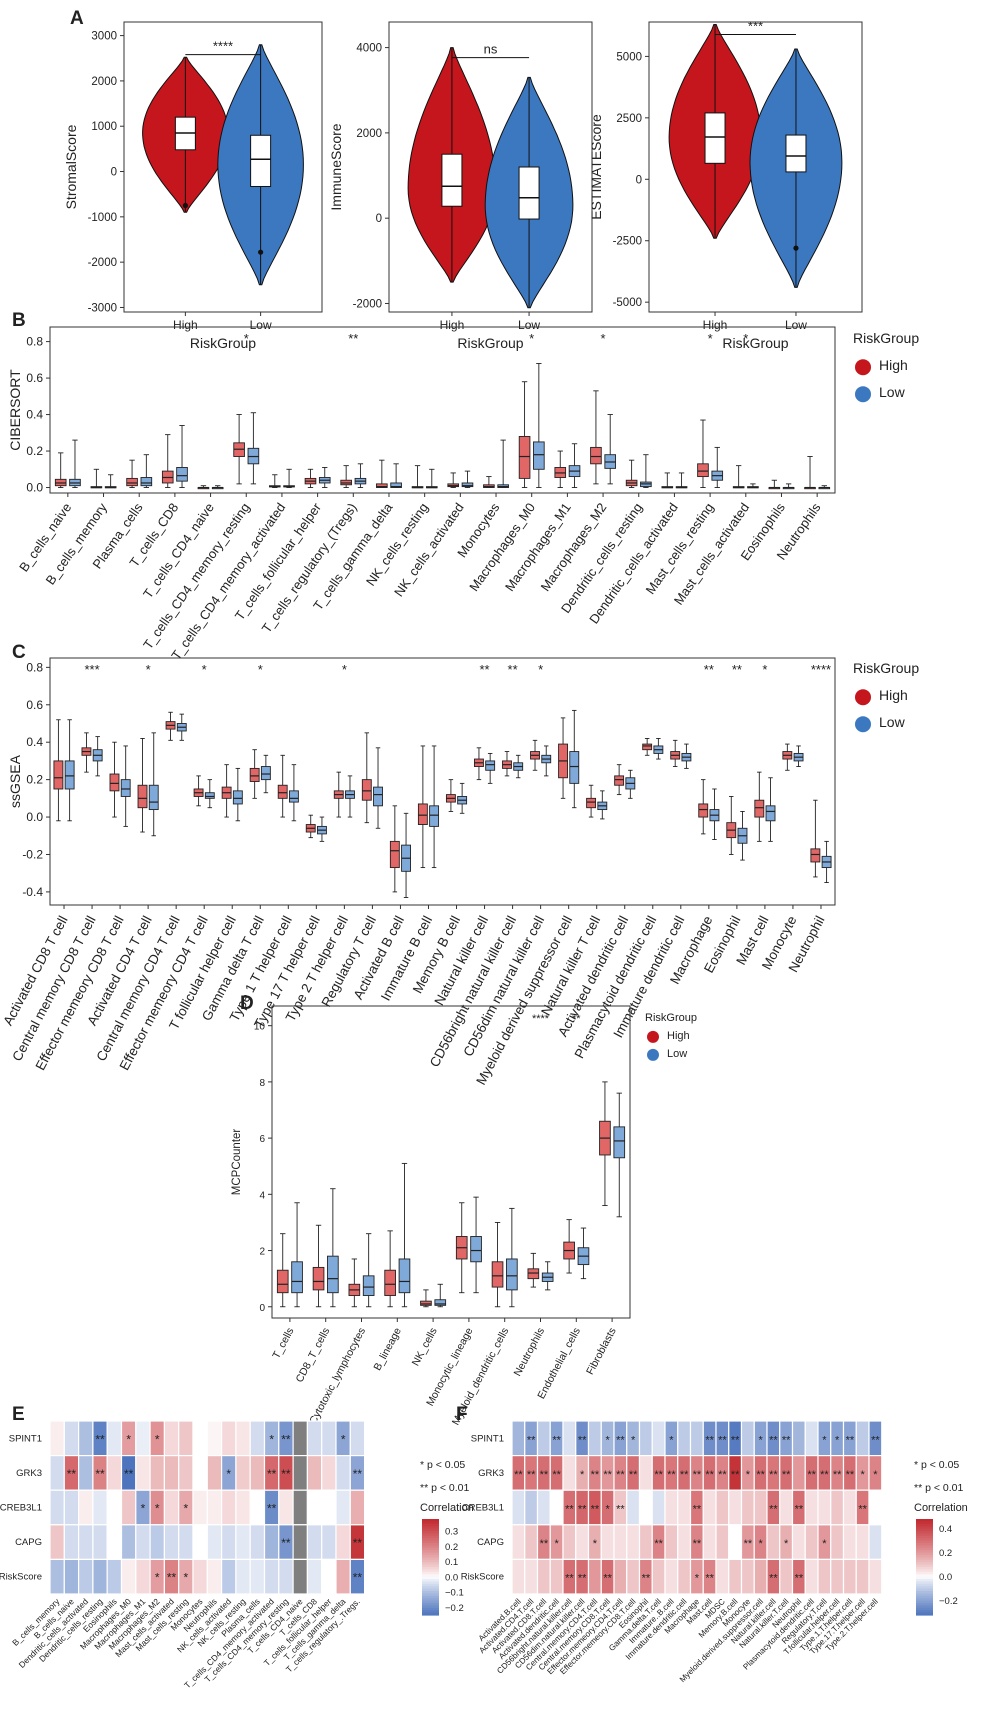  What do you see at coordinates (71, 166) in the screenshot?
I see `y-axis-label: StromalScore` at bounding box center [71, 166].